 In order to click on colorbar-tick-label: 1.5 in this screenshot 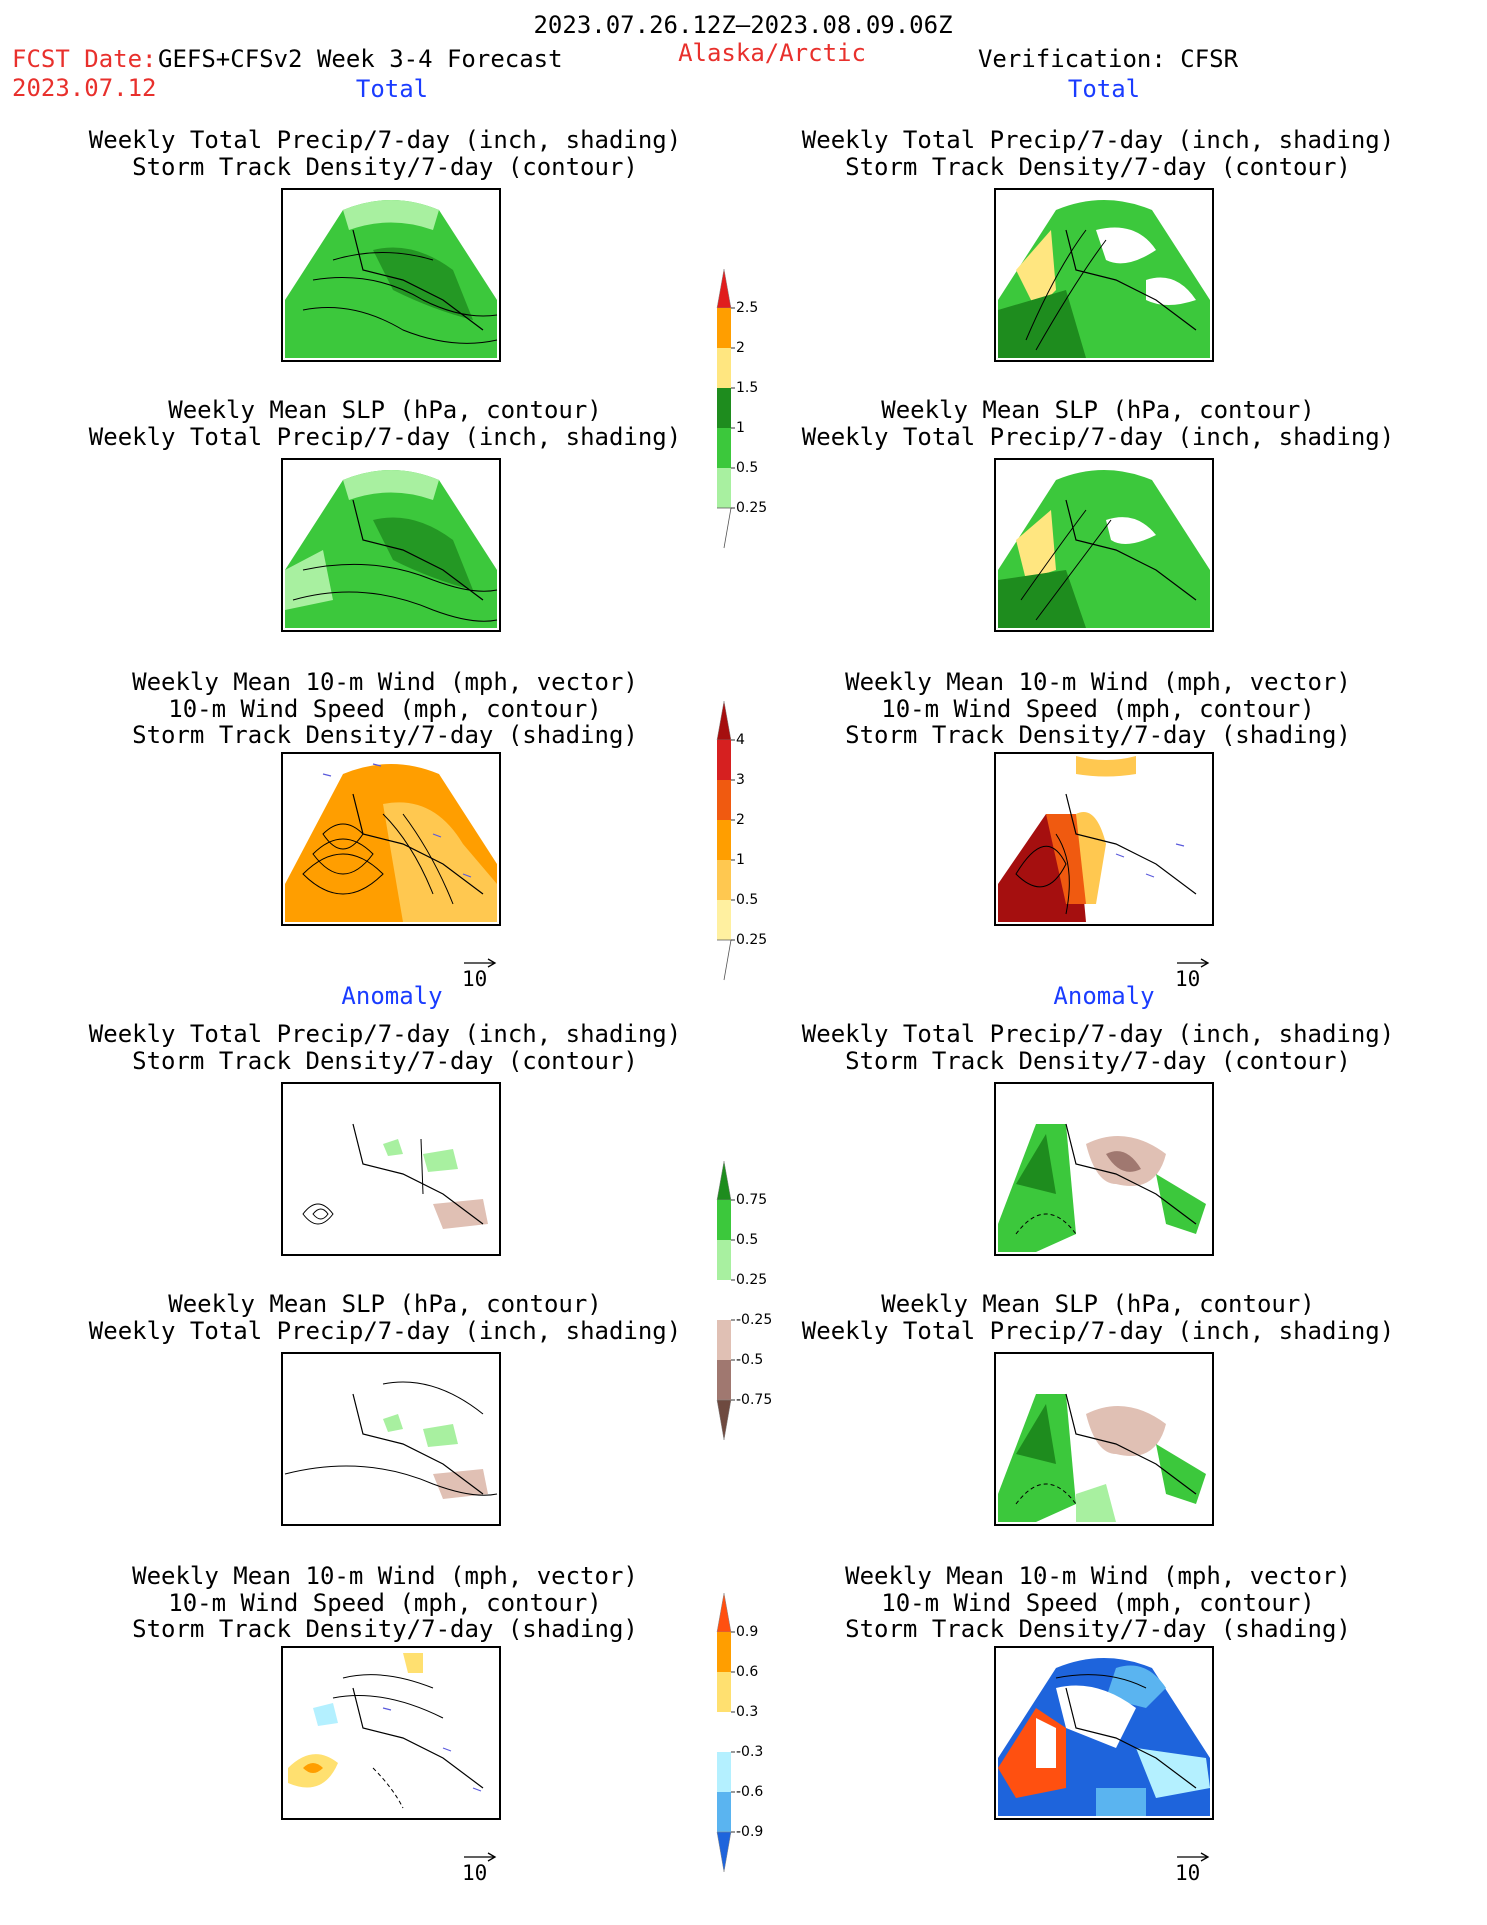, I will do `click(747, 388)`.